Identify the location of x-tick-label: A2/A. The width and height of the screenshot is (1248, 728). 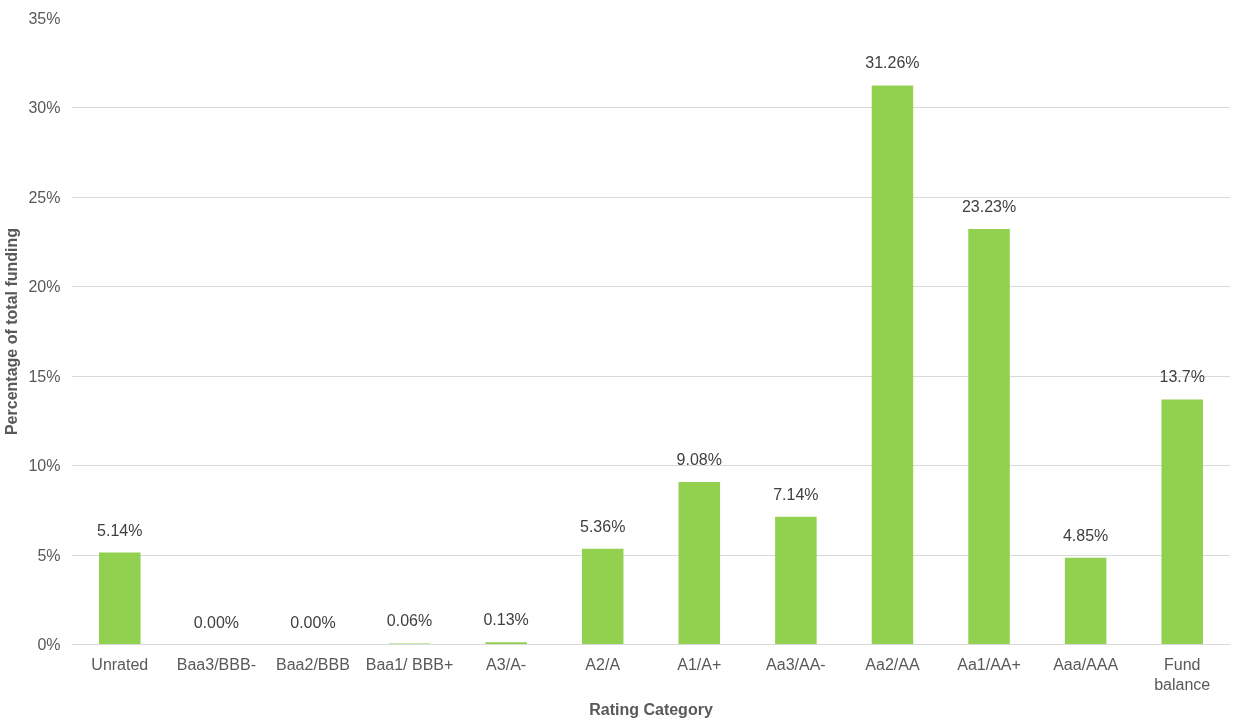
(603, 664).